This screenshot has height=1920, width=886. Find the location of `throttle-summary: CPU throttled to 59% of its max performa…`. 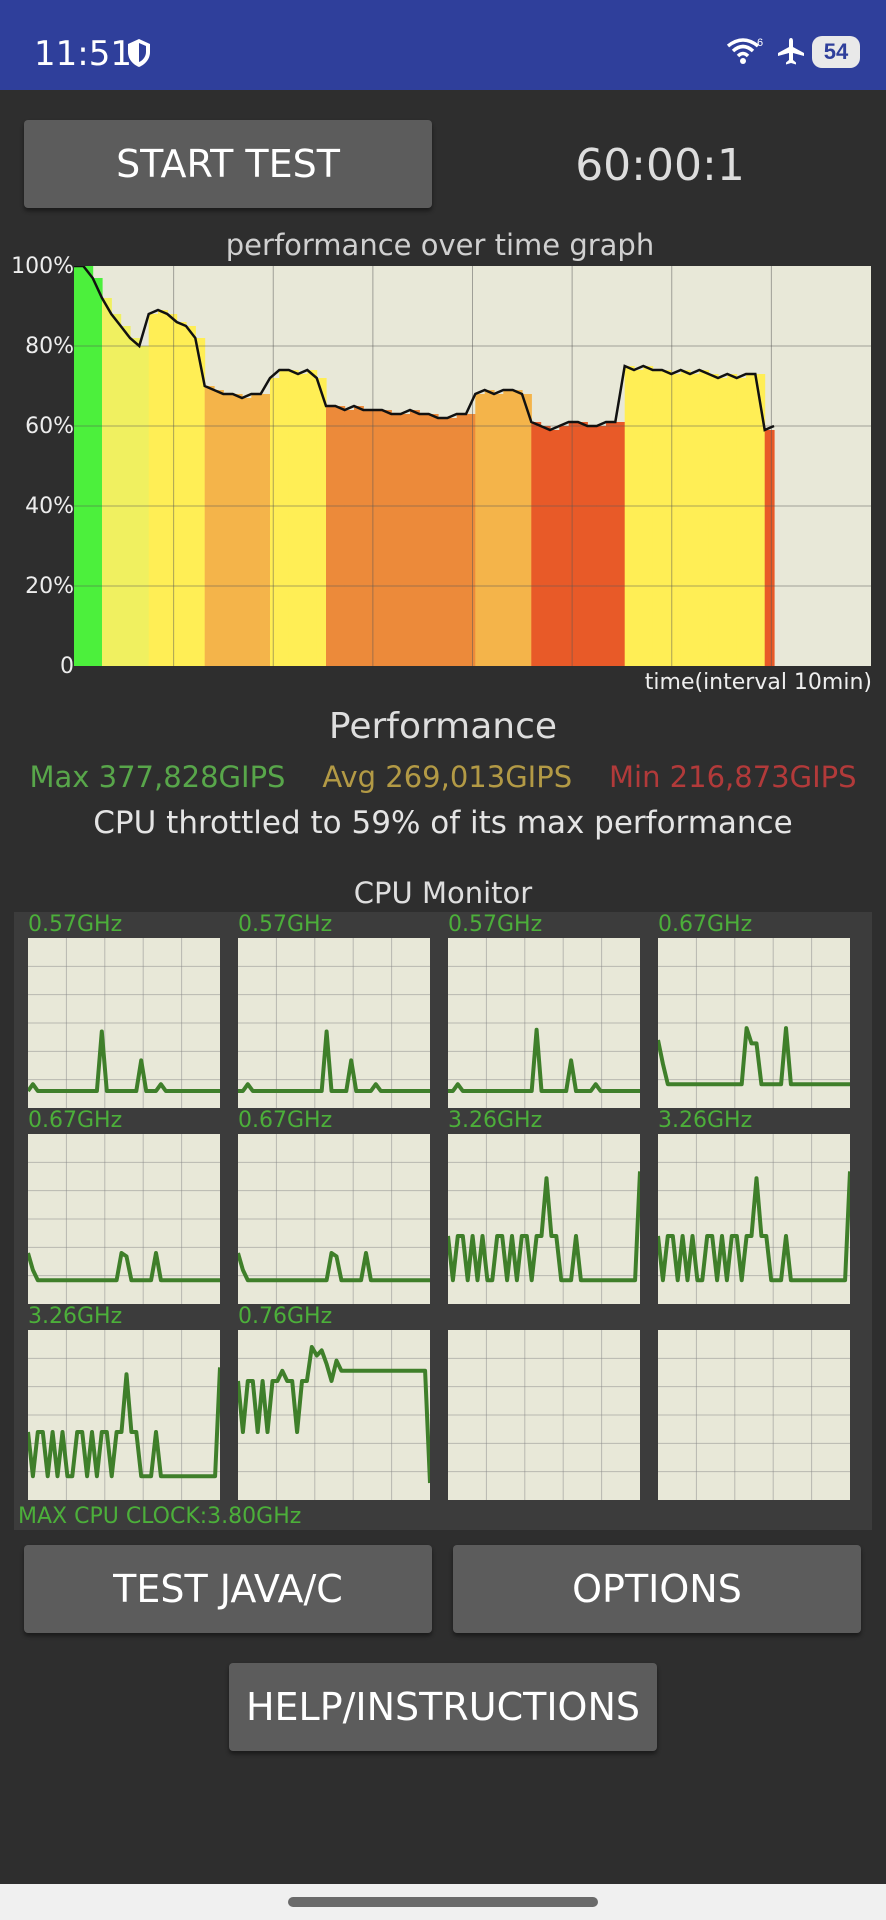

throttle-summary: CPU throttled to 59% of its max performa… is located at coordinates (443, 823).